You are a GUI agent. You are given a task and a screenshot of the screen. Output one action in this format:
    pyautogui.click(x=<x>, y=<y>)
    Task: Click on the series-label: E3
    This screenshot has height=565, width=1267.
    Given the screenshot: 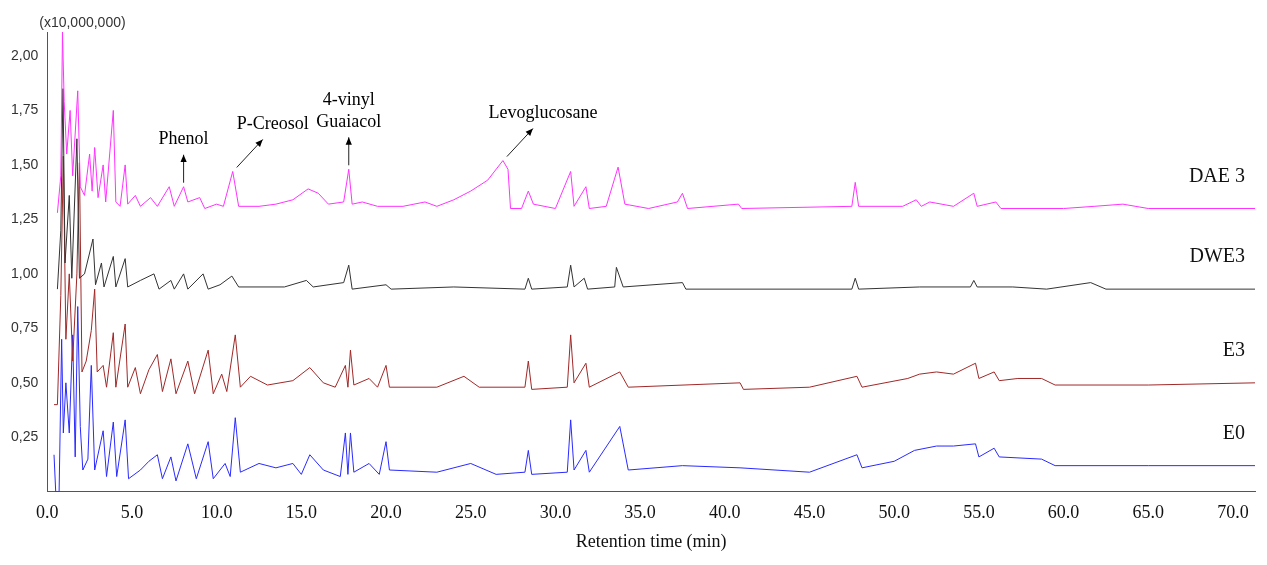 What is the action you would take?
    pyautogui.click(x=1233, y=349)
    